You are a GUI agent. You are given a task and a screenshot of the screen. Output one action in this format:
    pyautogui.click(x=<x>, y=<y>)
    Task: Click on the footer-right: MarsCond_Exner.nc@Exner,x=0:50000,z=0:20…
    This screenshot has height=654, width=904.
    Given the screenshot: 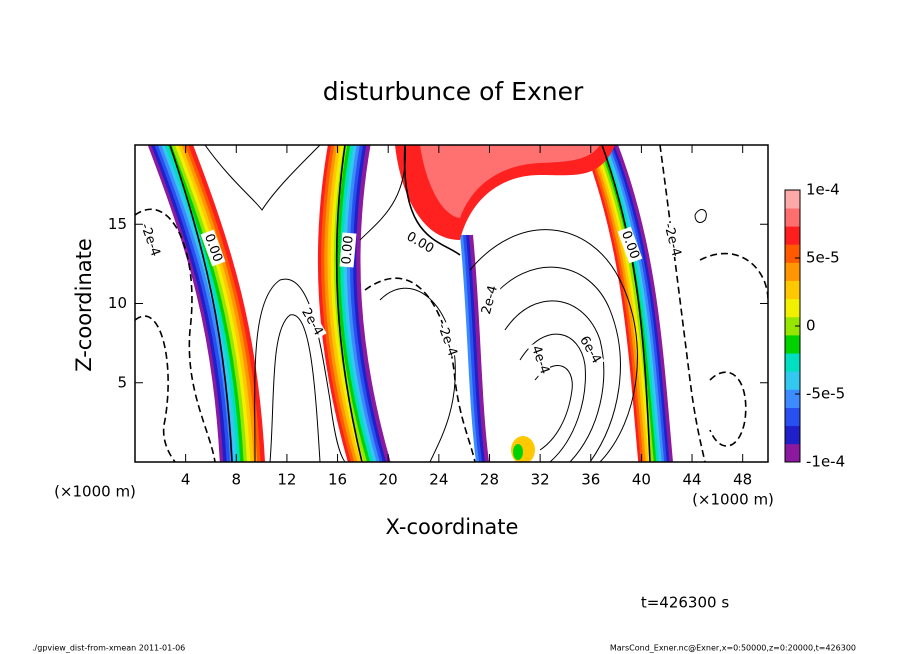 What is the action you would take?
    pyautogui.click(x=733, y=648)
    